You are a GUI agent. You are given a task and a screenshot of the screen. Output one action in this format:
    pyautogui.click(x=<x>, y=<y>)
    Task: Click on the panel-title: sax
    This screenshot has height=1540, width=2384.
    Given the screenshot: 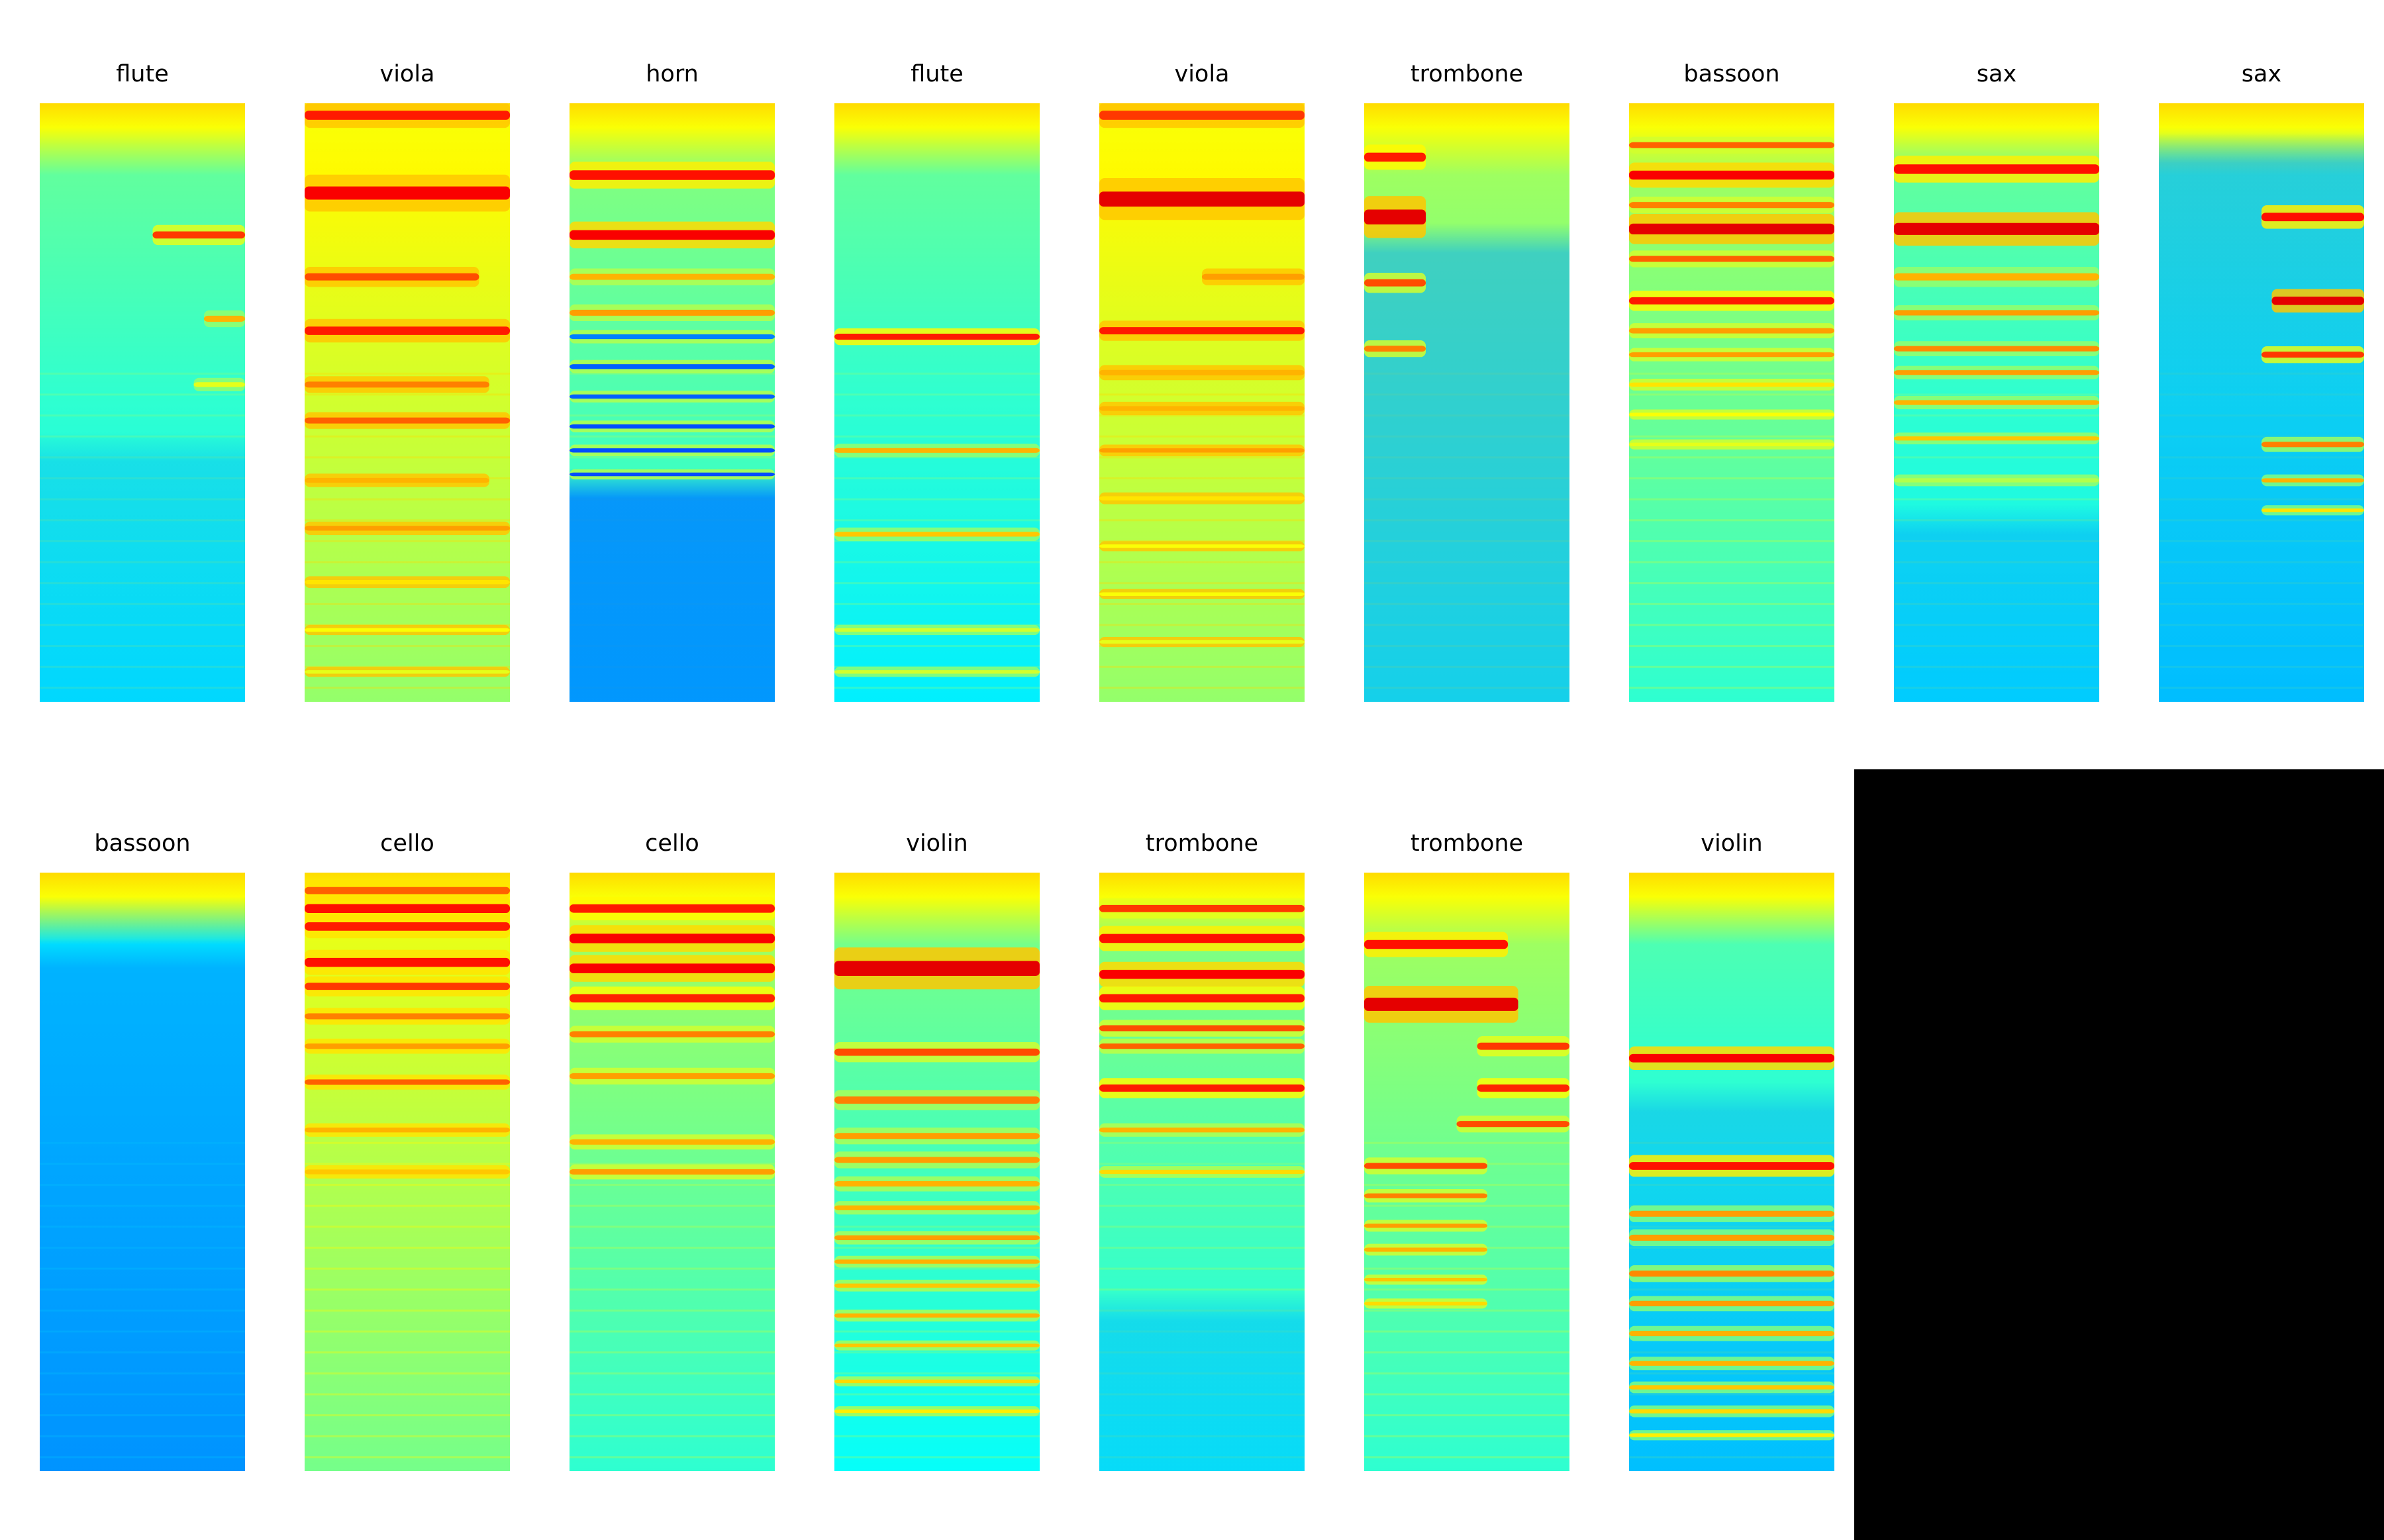 What is the action you would take?
    pyautogui.click(x=1996, y=74)
    